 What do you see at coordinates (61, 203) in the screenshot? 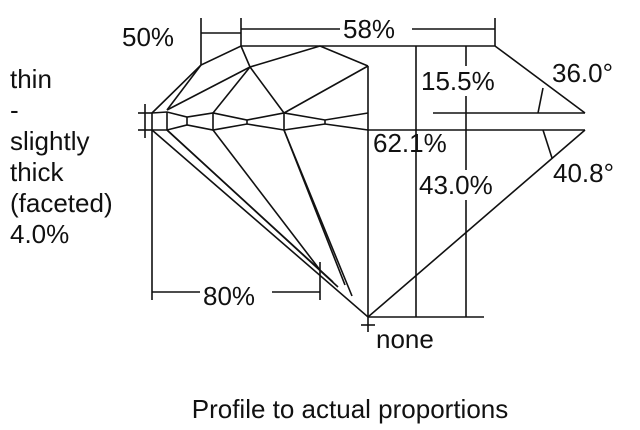
I see `girdle-label-line: (faceted)` at bounding box center [61, 203].